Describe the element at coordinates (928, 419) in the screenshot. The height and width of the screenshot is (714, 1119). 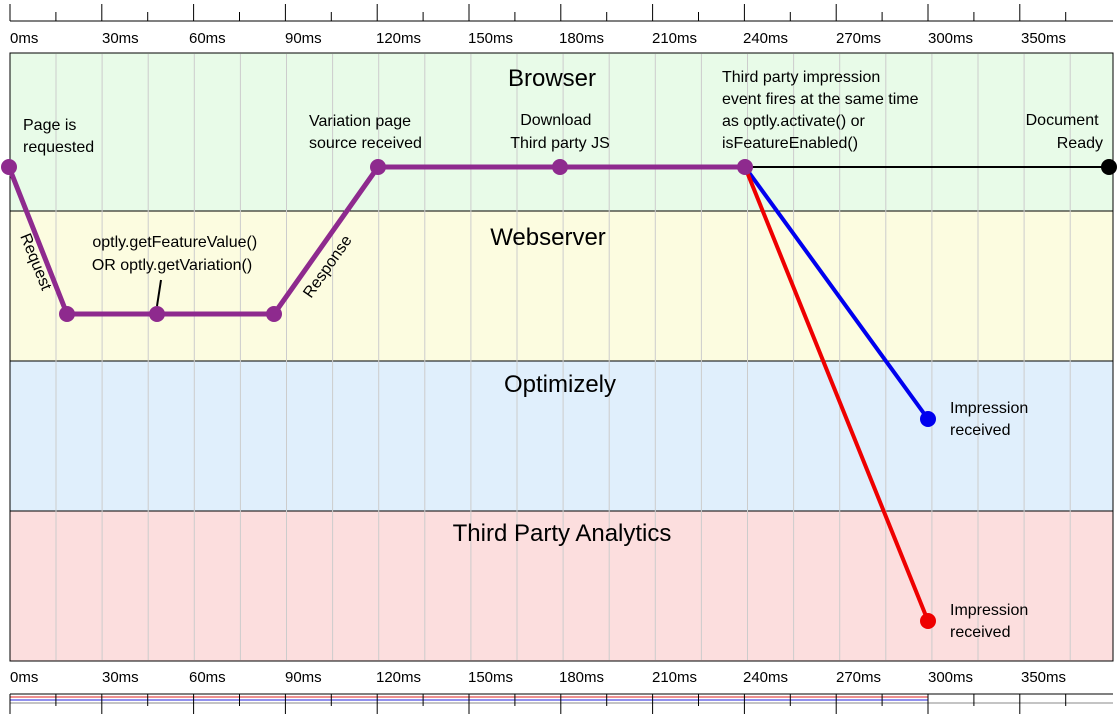
I see `optimizely-impression-dot` at that location.